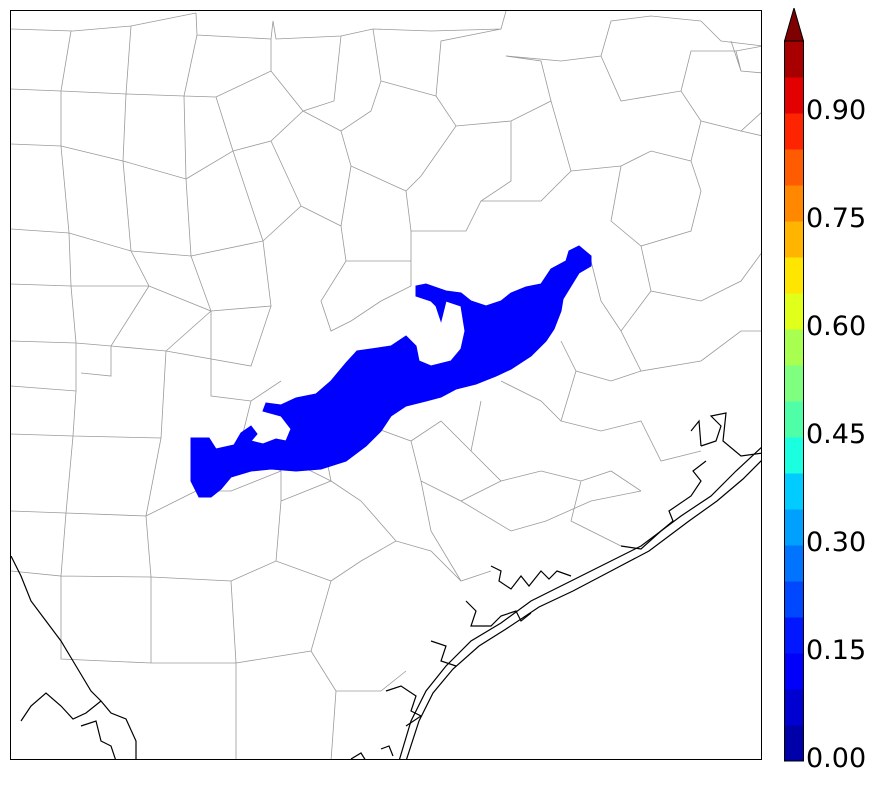 The height and width of the screenshot is (785, 877). I want to click on colorbar-tick-label: 0.45, so click(836, 434).